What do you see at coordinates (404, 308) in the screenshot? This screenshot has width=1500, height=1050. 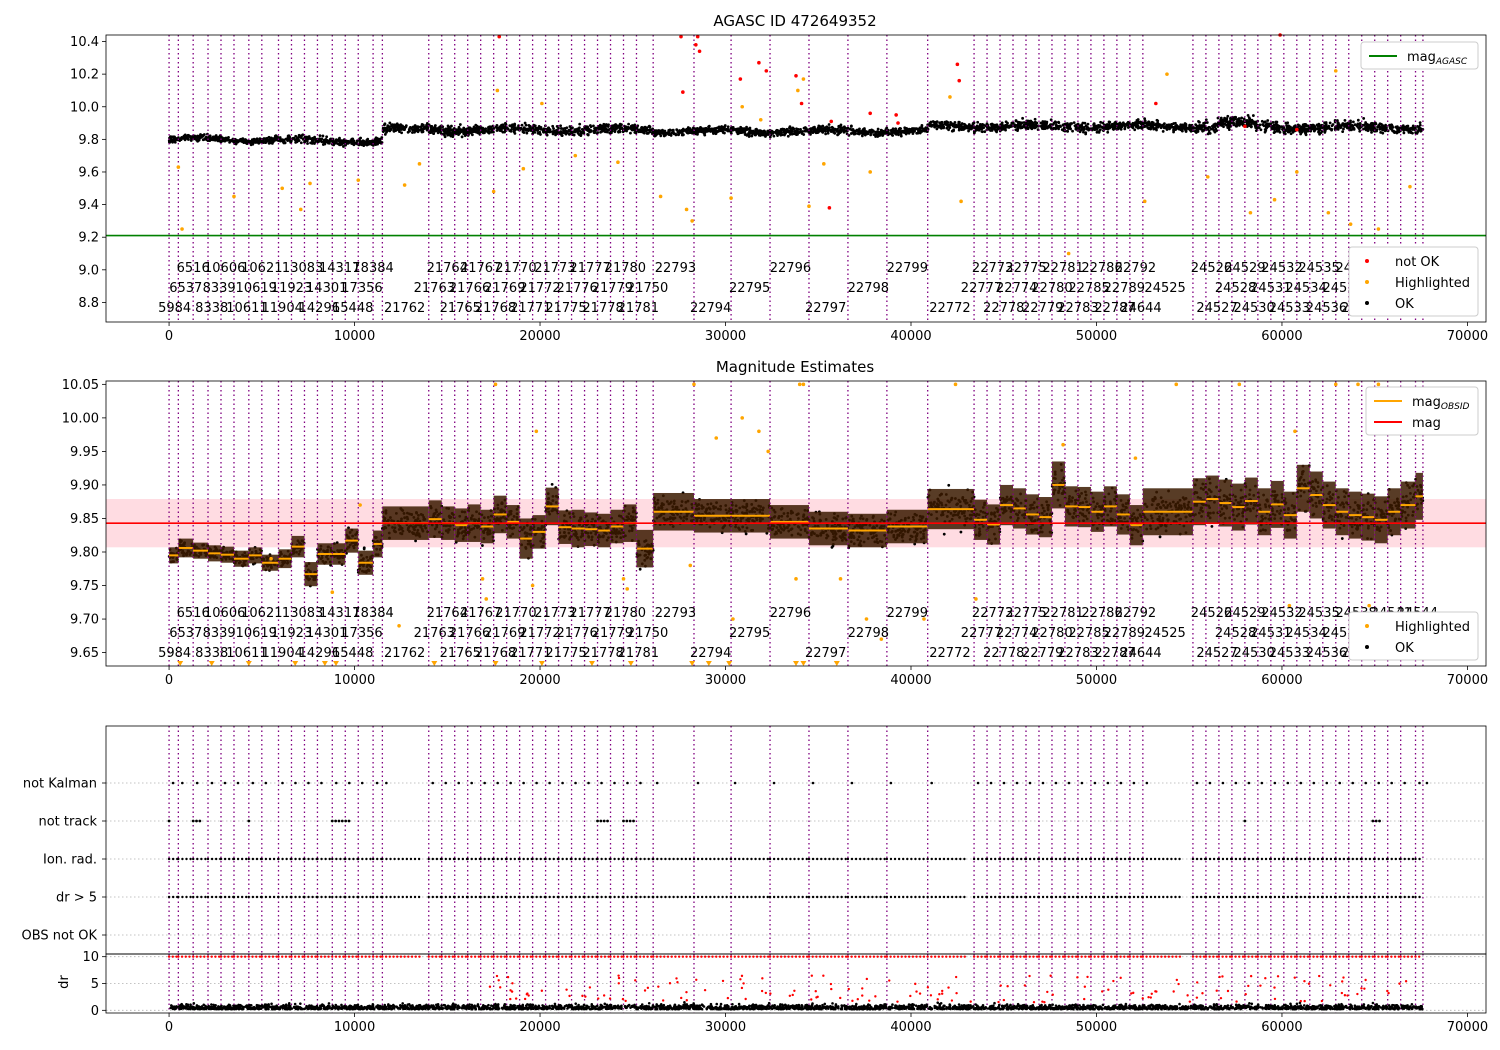 I see `agasc-obsid-label-2-6: 21762` at bounding box center [404, 308].